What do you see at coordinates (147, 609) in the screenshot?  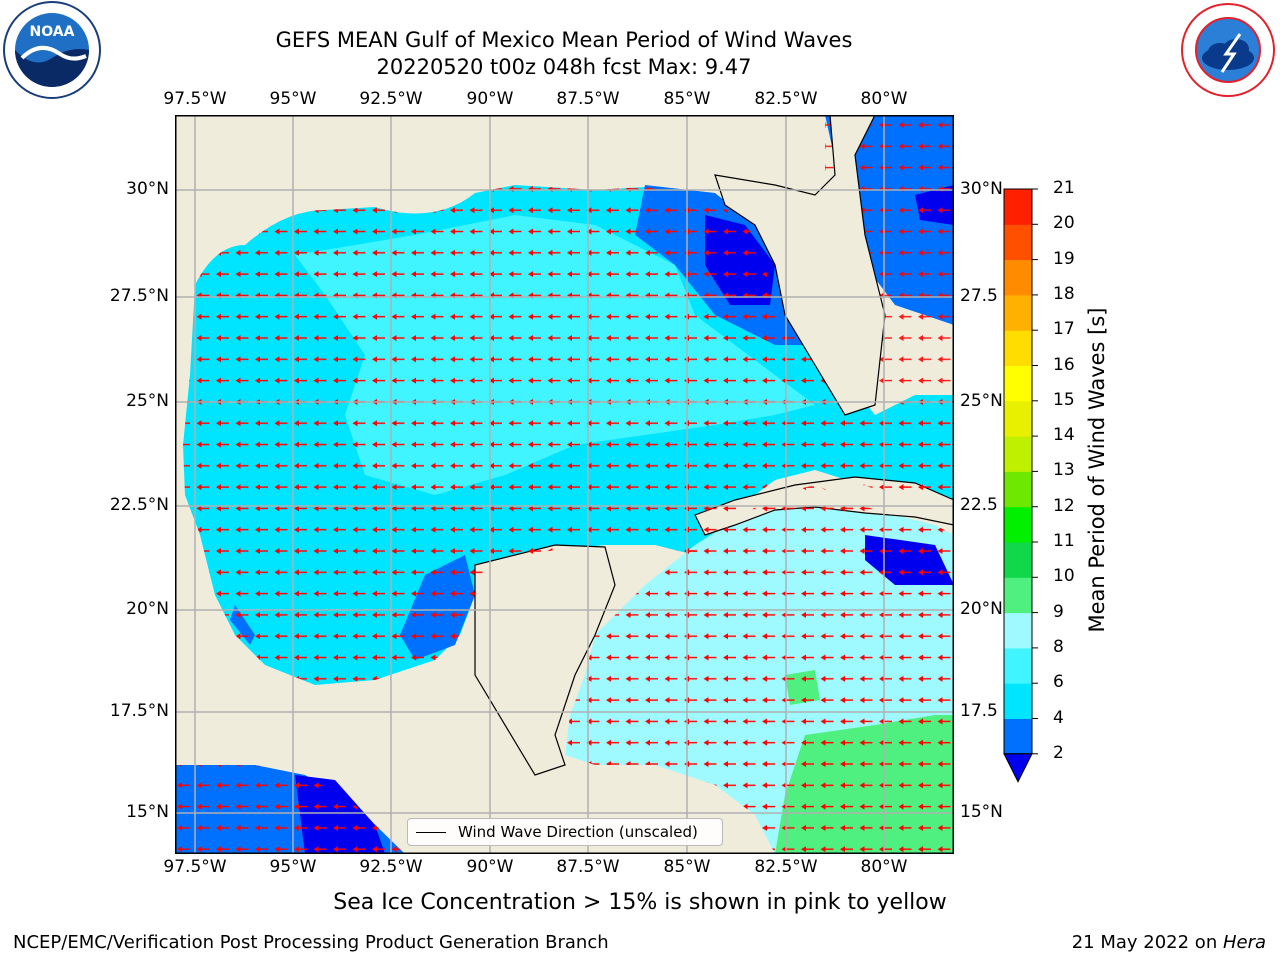 I see `lat-tick-left: 20°N` at bounding box center [147, 609].